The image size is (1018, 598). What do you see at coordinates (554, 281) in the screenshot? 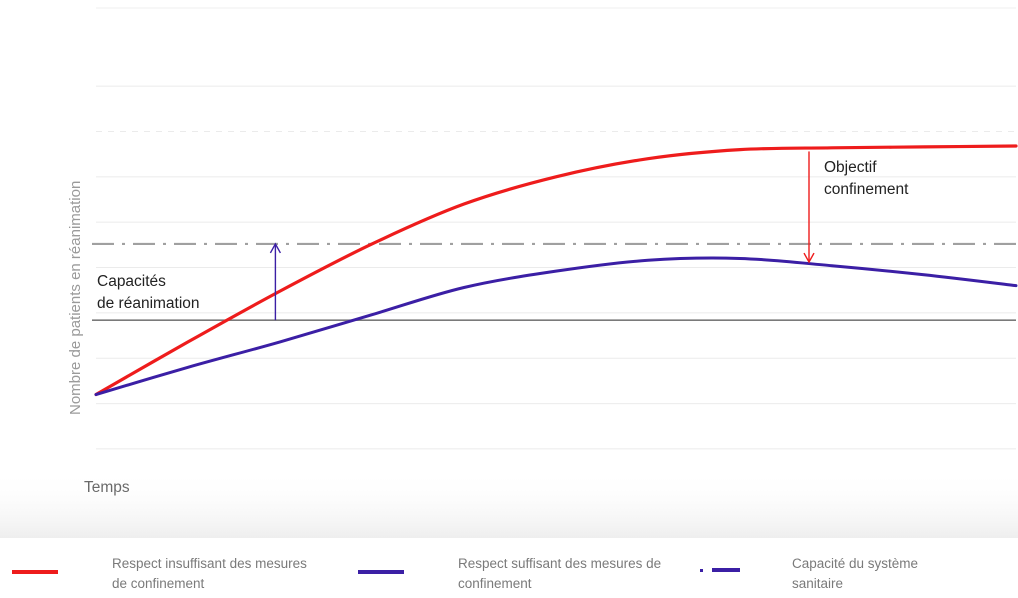
I see `reference-lines` at bounding box center [554, 281].